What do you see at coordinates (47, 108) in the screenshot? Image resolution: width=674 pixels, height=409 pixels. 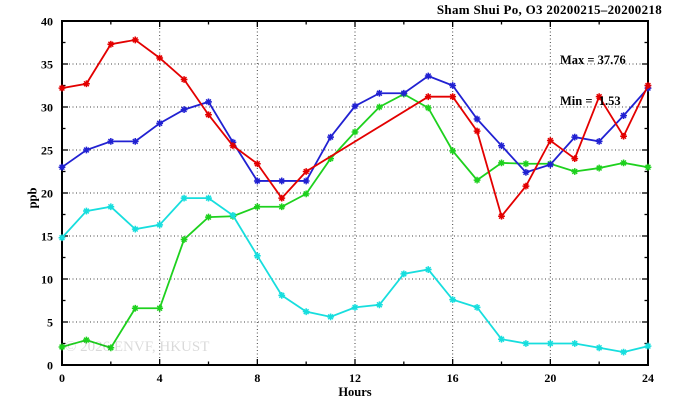 I see `y-tick-label: 30` at bounding box center [47, 108].